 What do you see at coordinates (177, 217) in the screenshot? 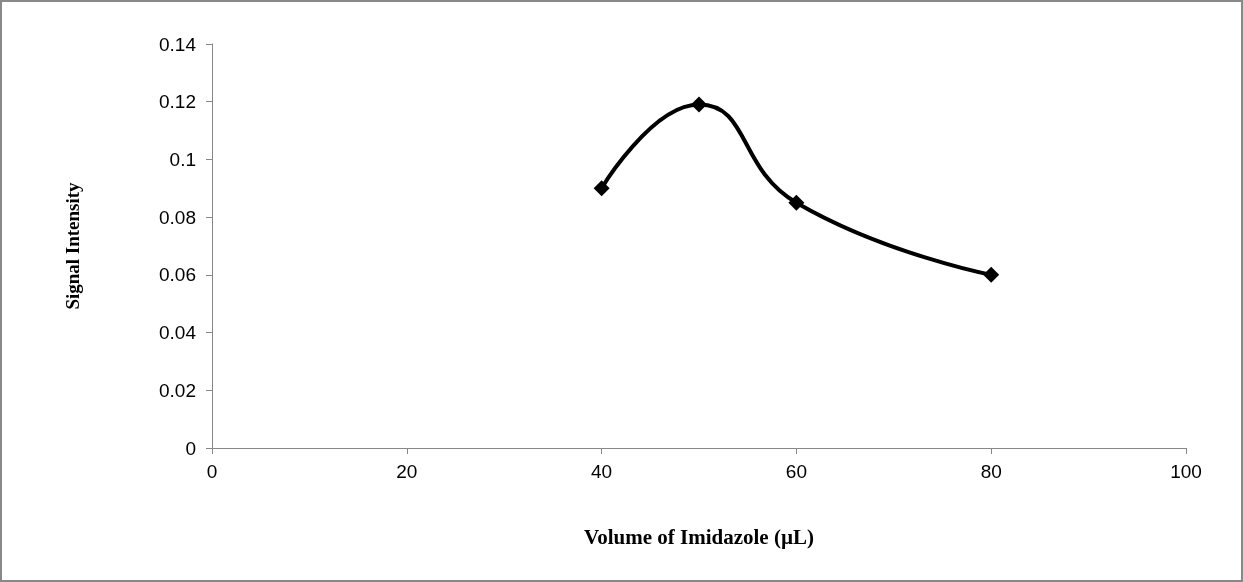
I see `y-tick-label: 0.08` at bounding box center [177, 217].